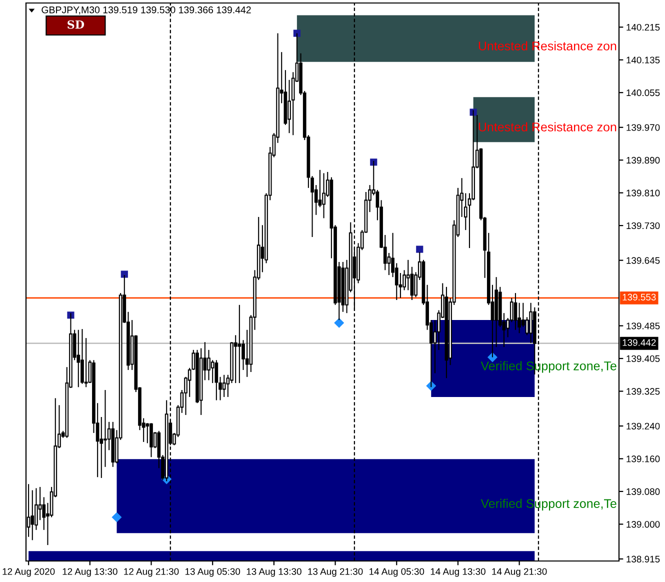 This screenshot has width=665, height=582. Describe the element at coordinates (458, 572) in the screenshot. I see `x-tick-label: 14 Aug 13:30` at that location.